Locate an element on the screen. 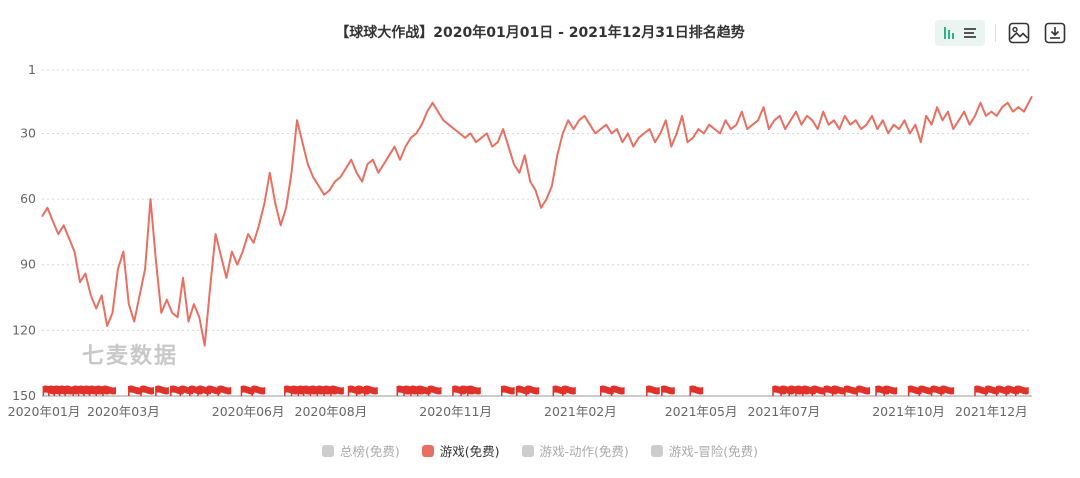 The width and height of the screenshot is (1080, 478). x-tick-label: 2020年03月 is located at coordinates (123, 411).